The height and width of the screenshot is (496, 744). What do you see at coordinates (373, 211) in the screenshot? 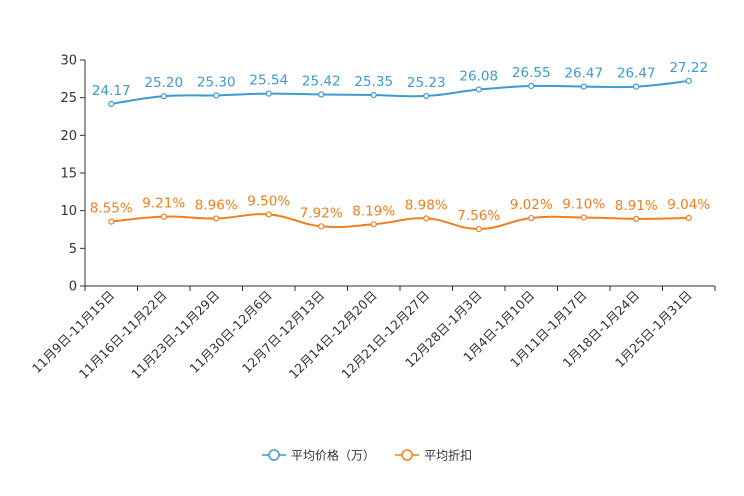
I see `data-label: 8.19%` at bounding box center [373, 211].